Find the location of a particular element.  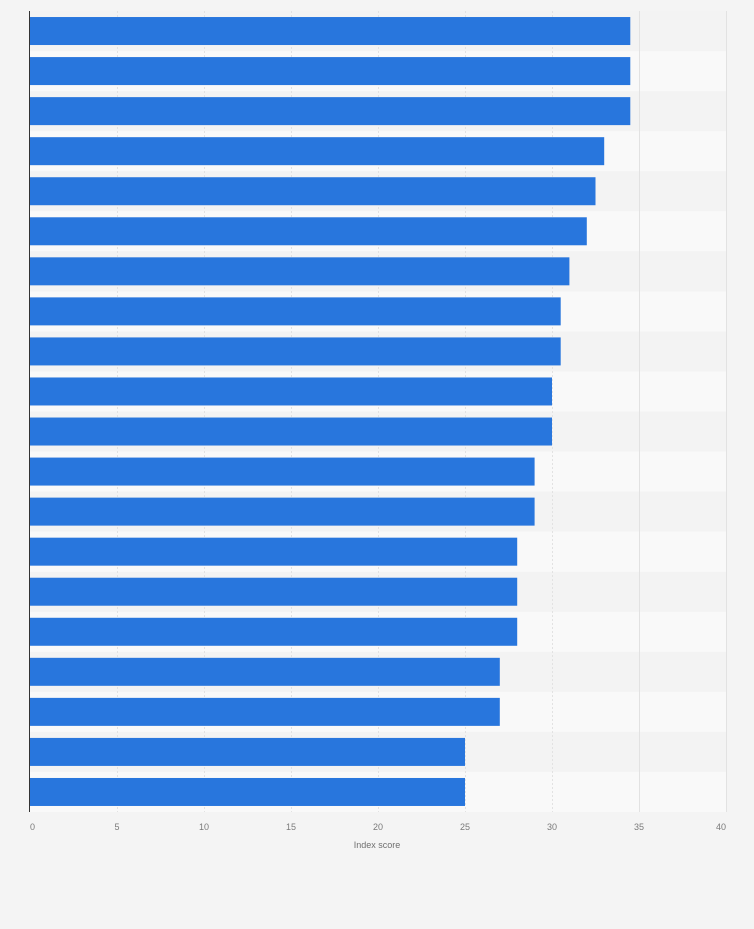

x-tick-label: 35 is located at coordinates (639, 827).